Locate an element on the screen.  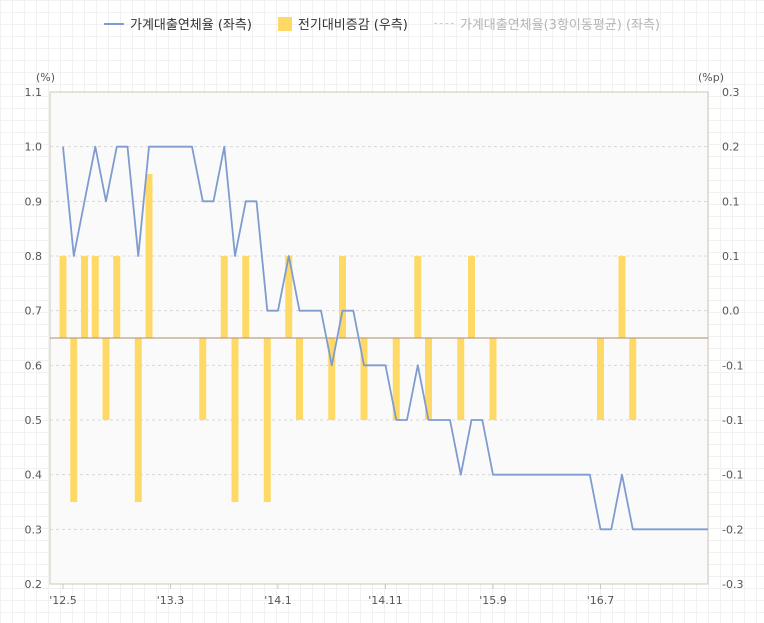
left-tick-label: 1.1 is located at coordinates (34, 92).